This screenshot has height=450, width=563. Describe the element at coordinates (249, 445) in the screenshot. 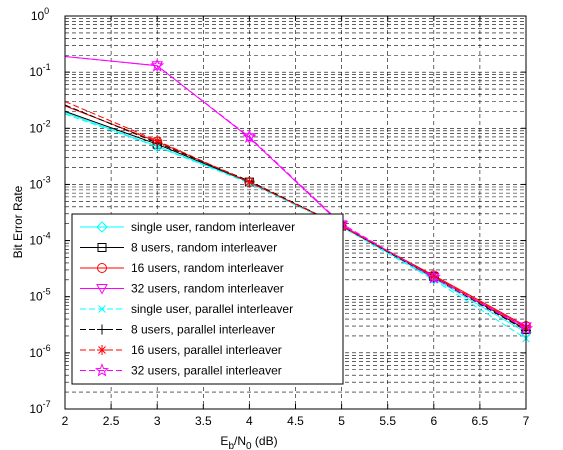

I see `x-axis-label-sub-0: 0` at that location.